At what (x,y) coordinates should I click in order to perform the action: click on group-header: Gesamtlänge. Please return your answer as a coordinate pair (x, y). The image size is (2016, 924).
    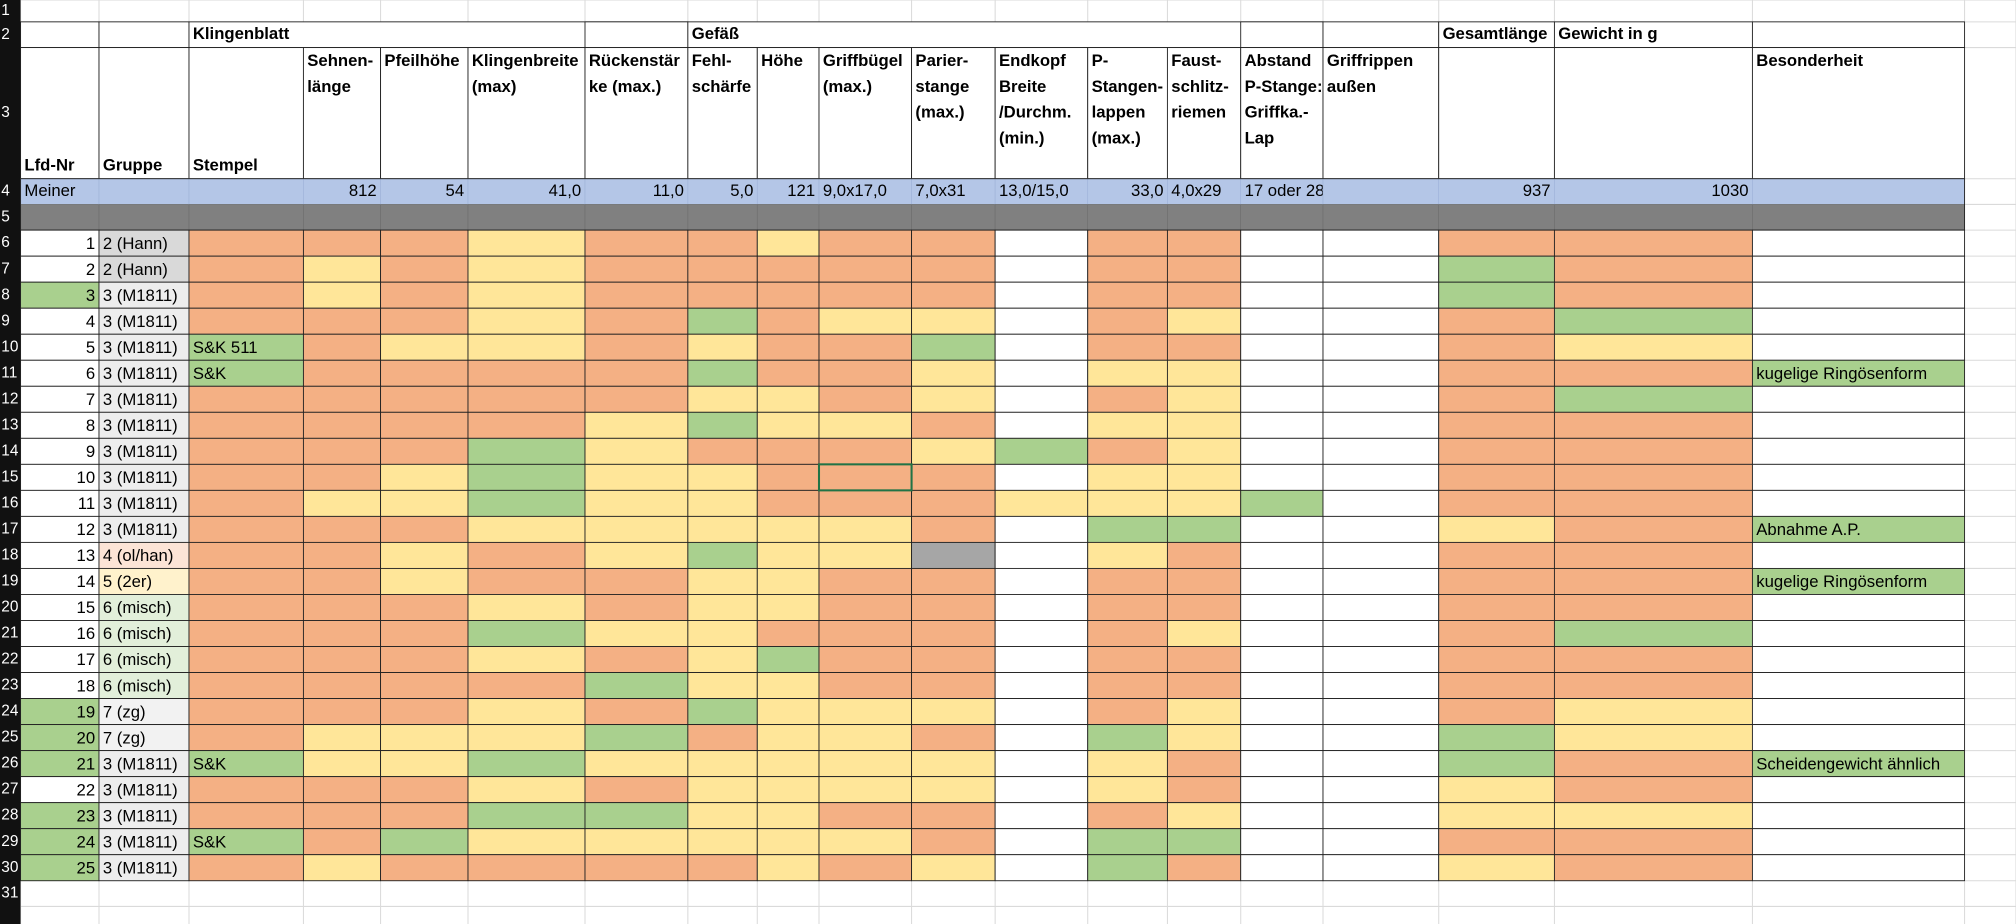
    Looking at the image, I should click on (1495, 33).